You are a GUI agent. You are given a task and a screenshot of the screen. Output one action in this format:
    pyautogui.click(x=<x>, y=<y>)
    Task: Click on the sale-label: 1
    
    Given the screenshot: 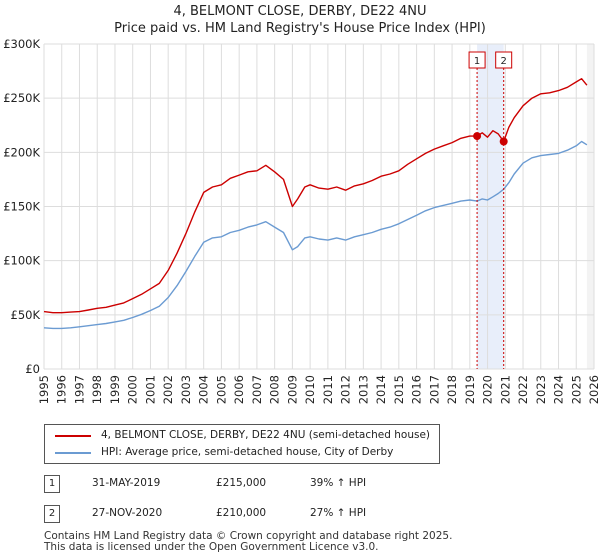 What is the action you would take?
    pyautogui.click(x=477, y=61)
    